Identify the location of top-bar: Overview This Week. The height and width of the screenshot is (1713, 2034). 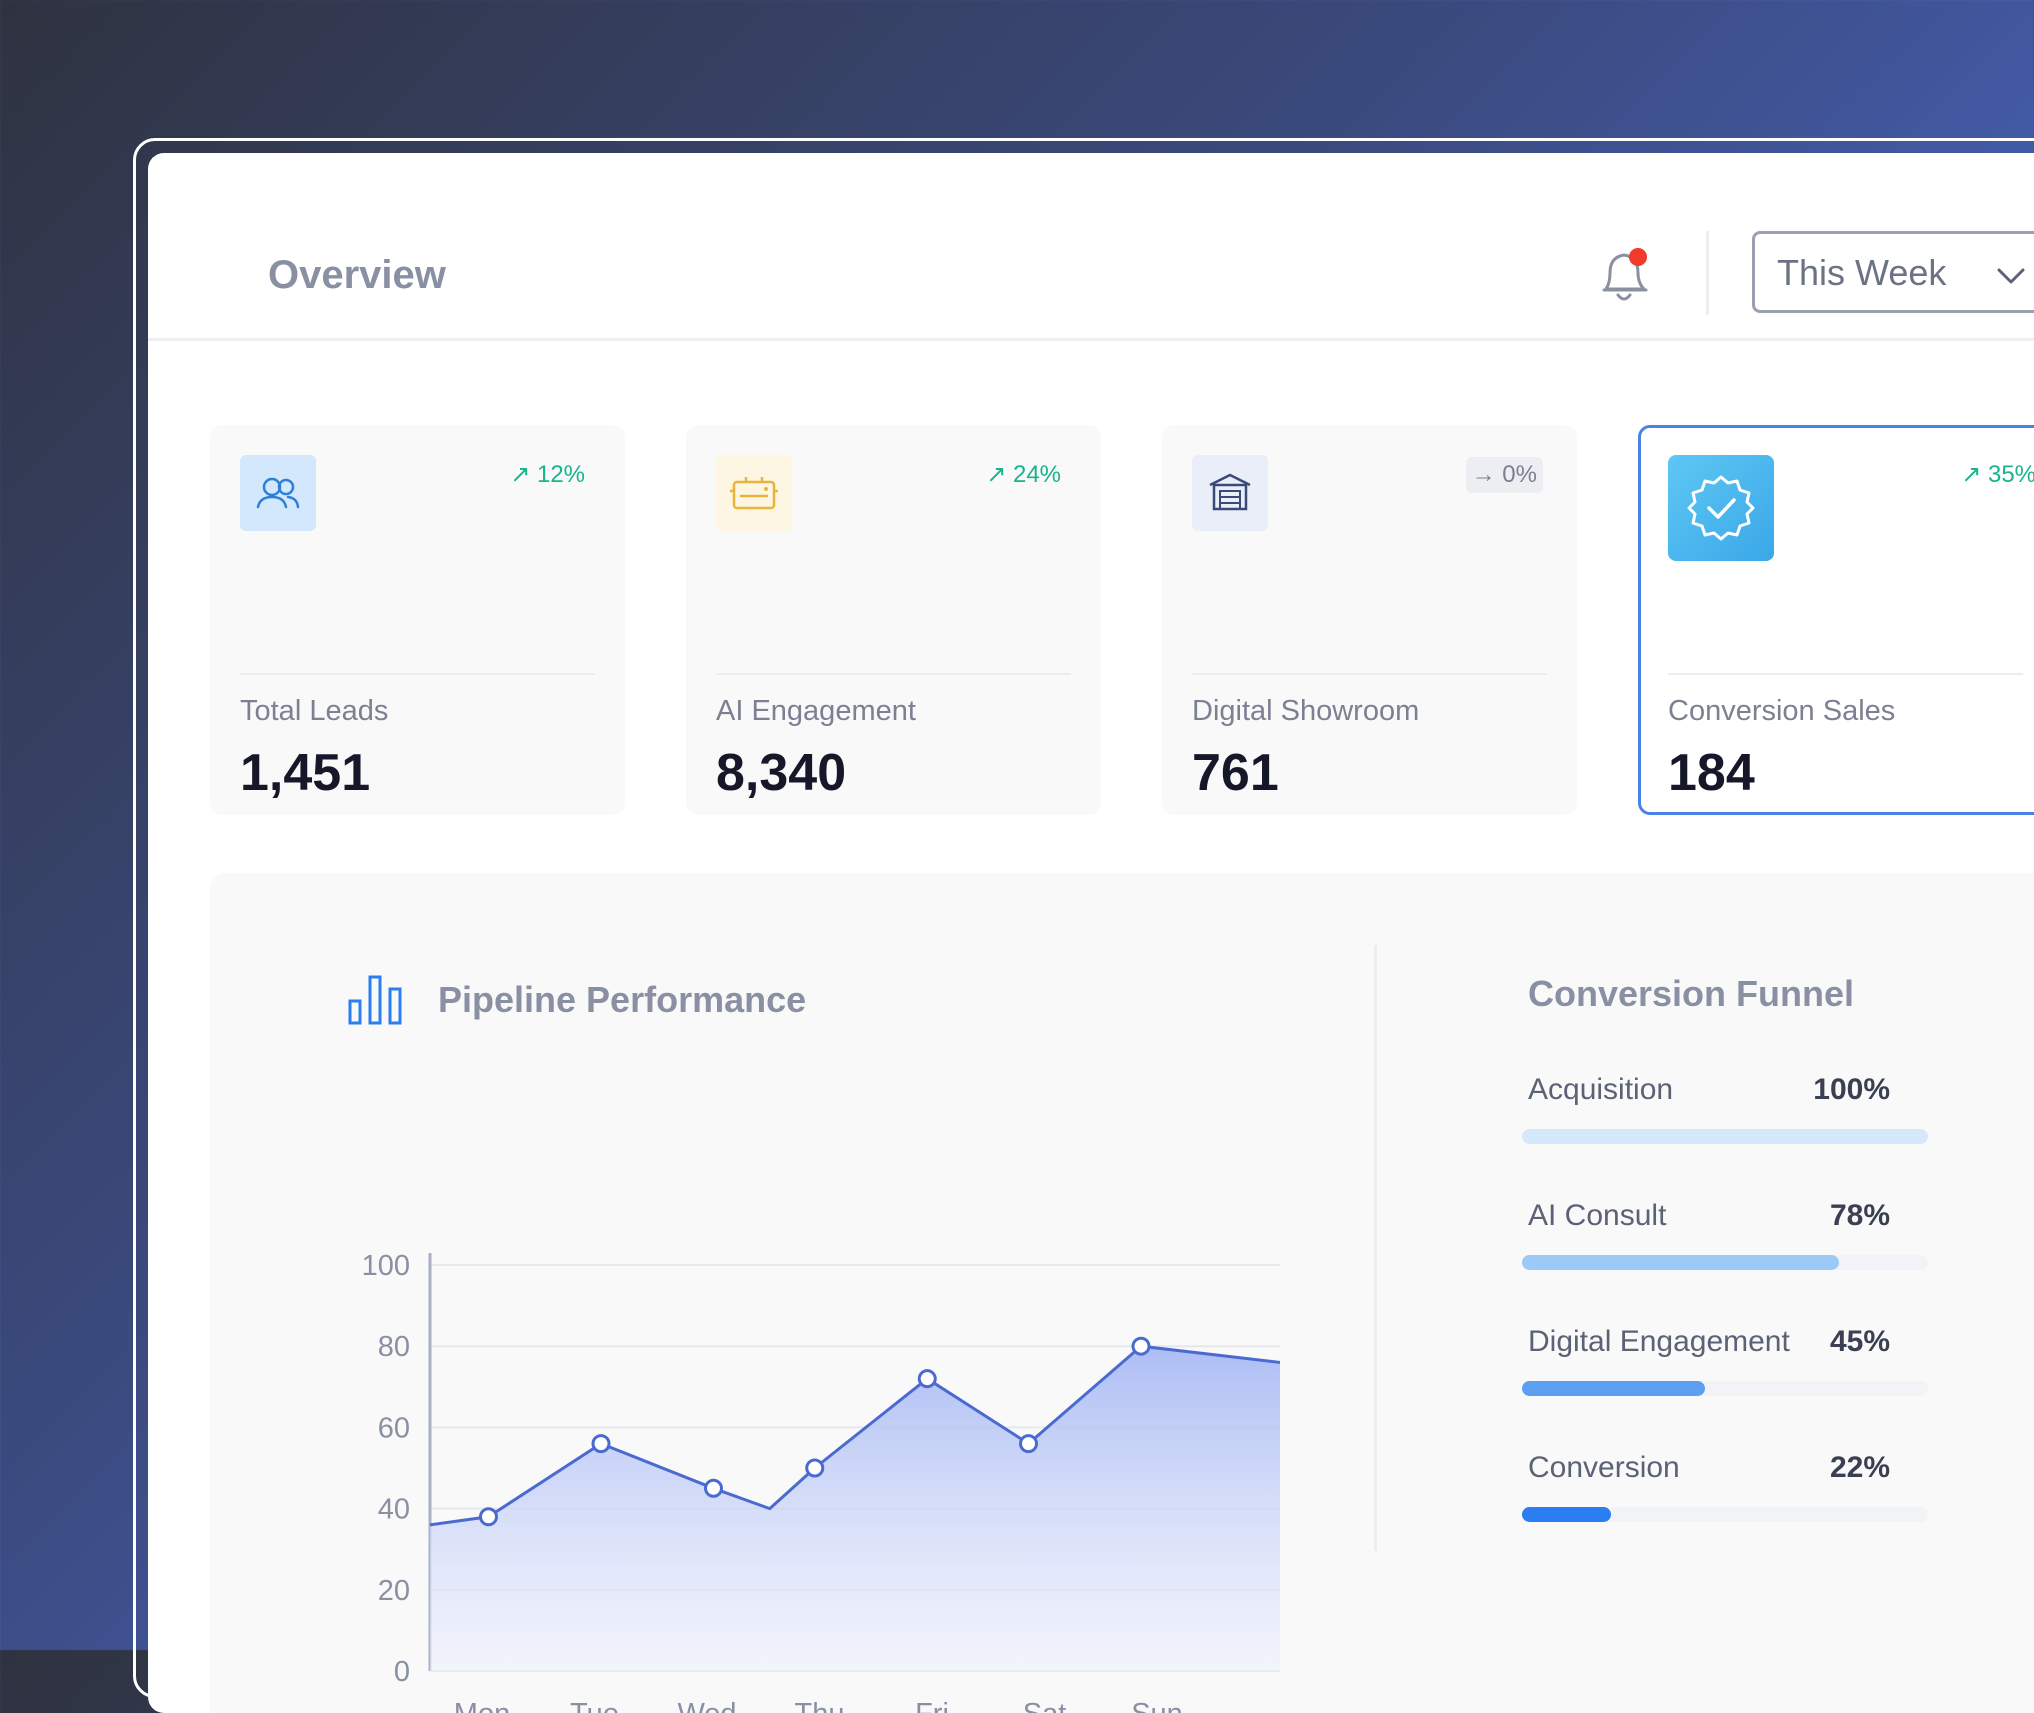
(1091, 247).